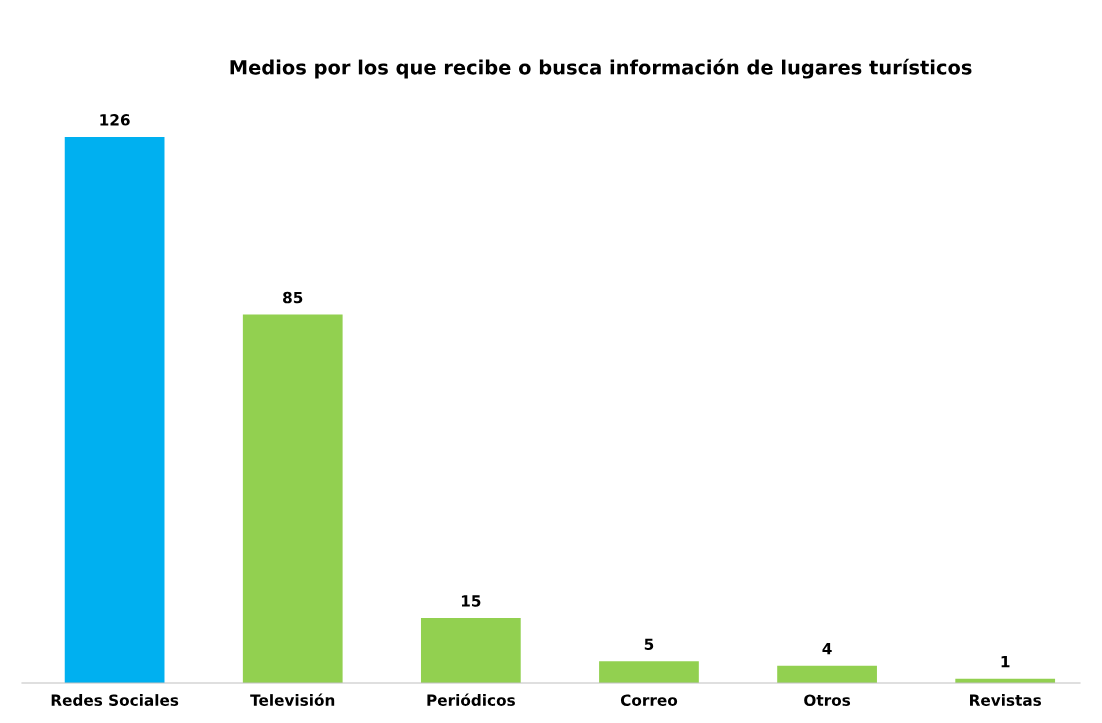  Describe the element at coordinates (649, 644) in the screenshot. I see `data-label: 5` at that location.